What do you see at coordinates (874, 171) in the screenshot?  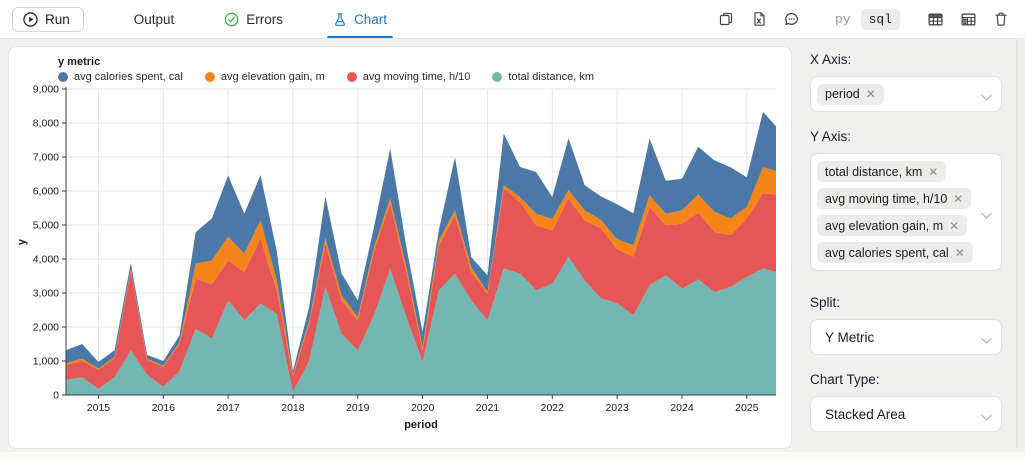 I see `tag-label: total distance, km` at bounding box center [874, 171].